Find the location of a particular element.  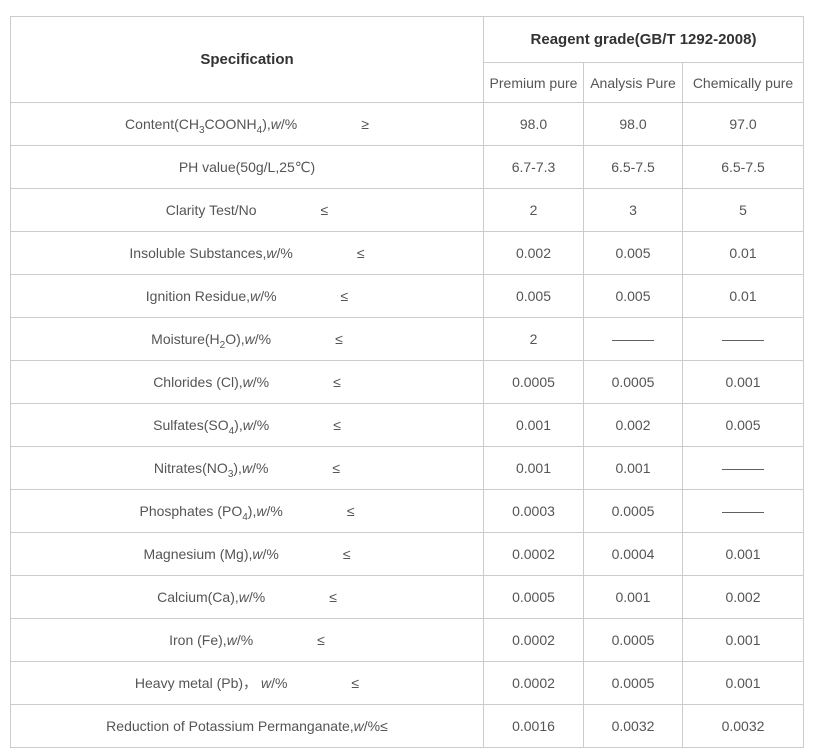

spec-label: Iron (Fe),w/% is located at coordinates (211, 640).